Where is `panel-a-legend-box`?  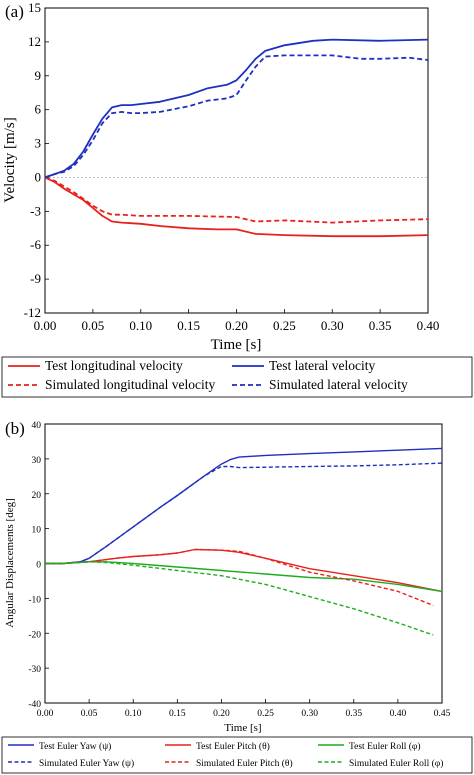
panel-a-legend-box is located at coordinates (237, 377).